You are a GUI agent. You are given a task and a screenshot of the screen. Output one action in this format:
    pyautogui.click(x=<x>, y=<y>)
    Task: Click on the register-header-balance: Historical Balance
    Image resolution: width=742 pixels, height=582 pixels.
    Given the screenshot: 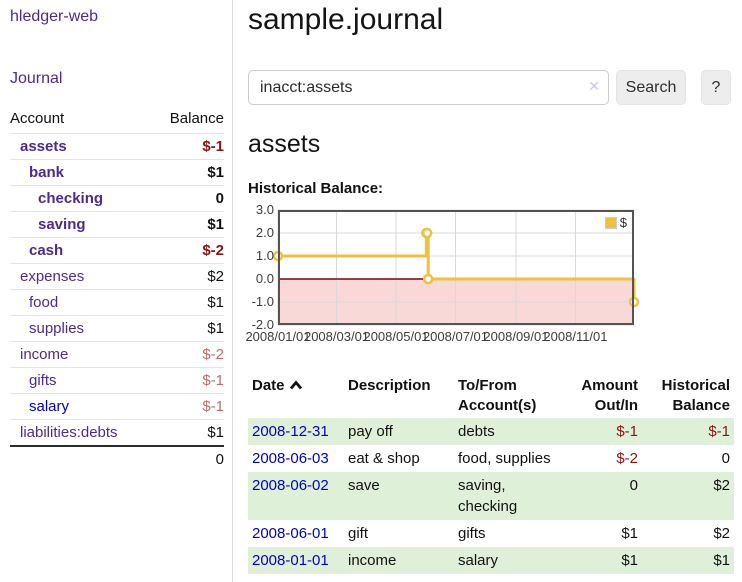 What is the action you would take?
    pyautogui.click(x=695, y=395)
    